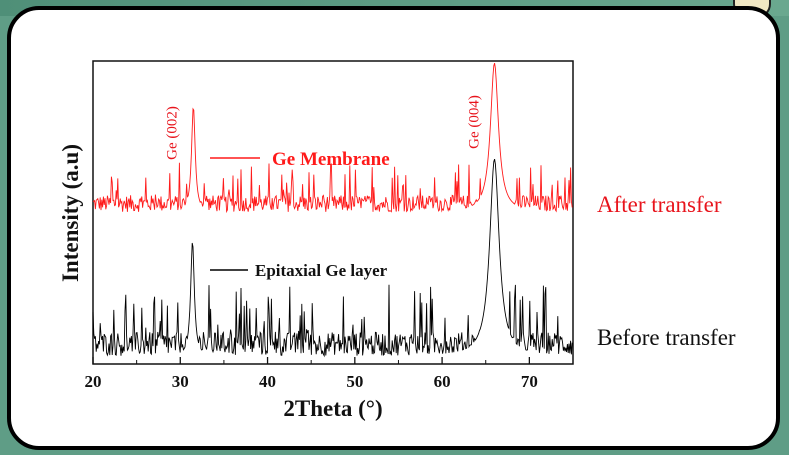 This screenshot has height=455, width=789. Describe the element at coordinates (529, 381) in the screenshot. I see `x-tick-label: 70` at that location.